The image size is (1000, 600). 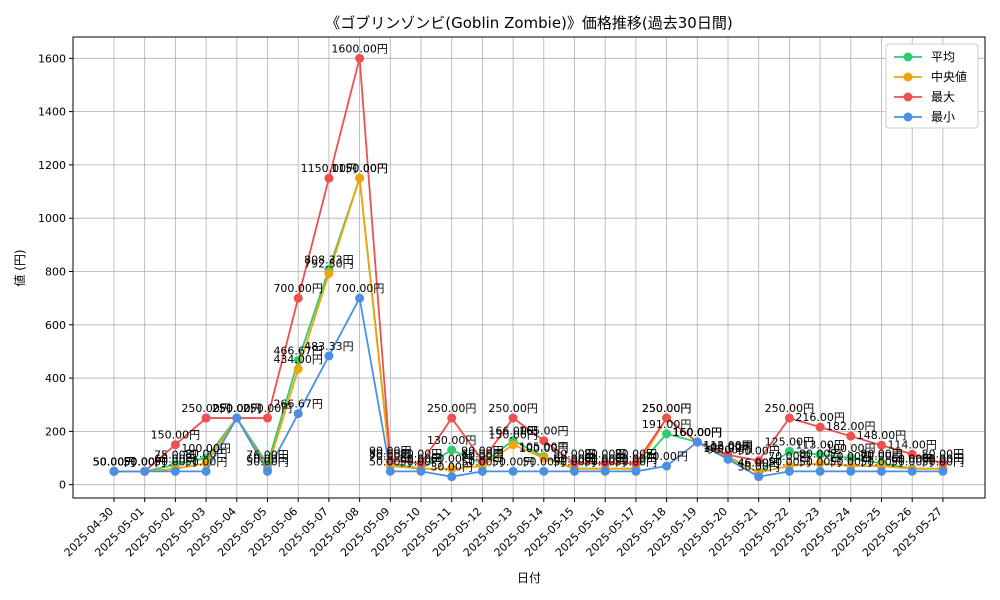 I want to click on legend-label: 最大, so click(x=943, y=97).